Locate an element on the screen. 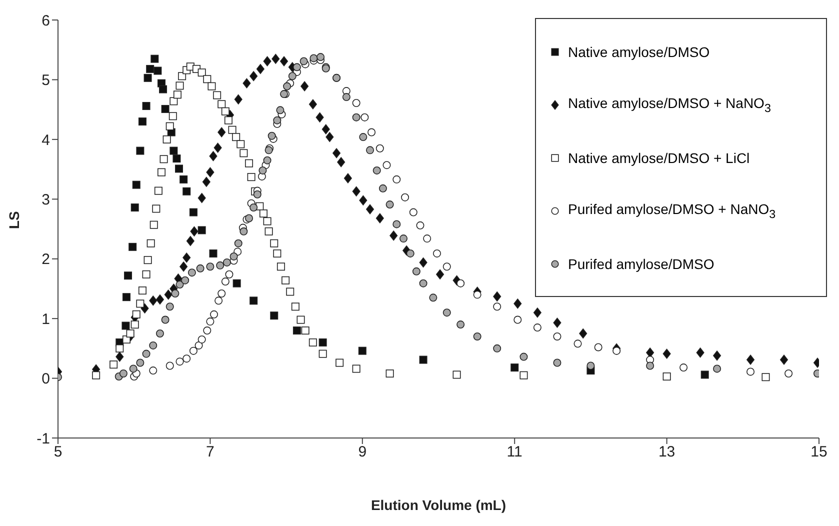 Image resolution: width=839 pixels, height=526 pixels. x-tick-label: 15 is located at coordinates (819, 452).